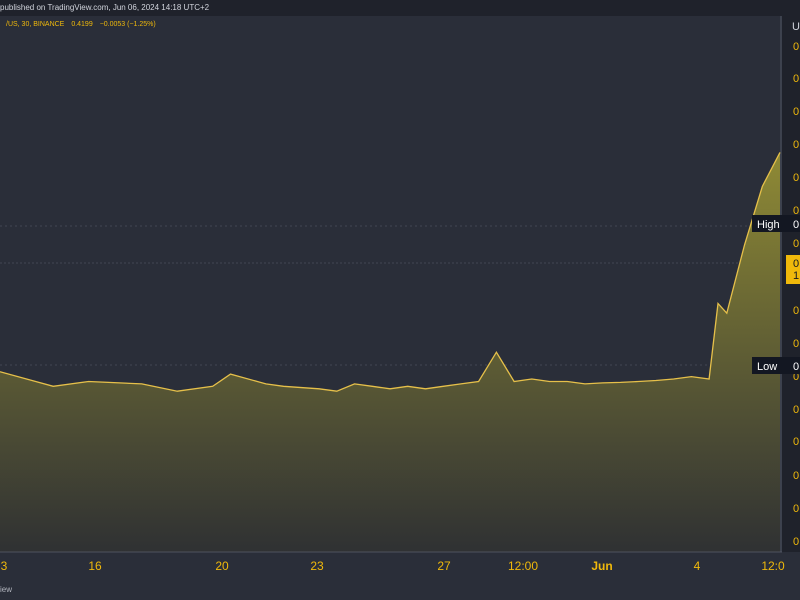 The image size is (800, 600). Describe the element at coordinates (523, 566) in the screenshot. I see `x-axis-tick-label: 12:00` at that location.